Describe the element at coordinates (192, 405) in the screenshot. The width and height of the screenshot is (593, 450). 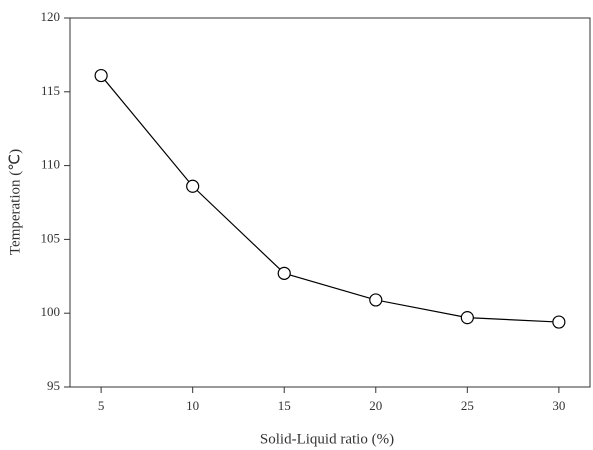
I see `x-tick-label: 10` at that location.